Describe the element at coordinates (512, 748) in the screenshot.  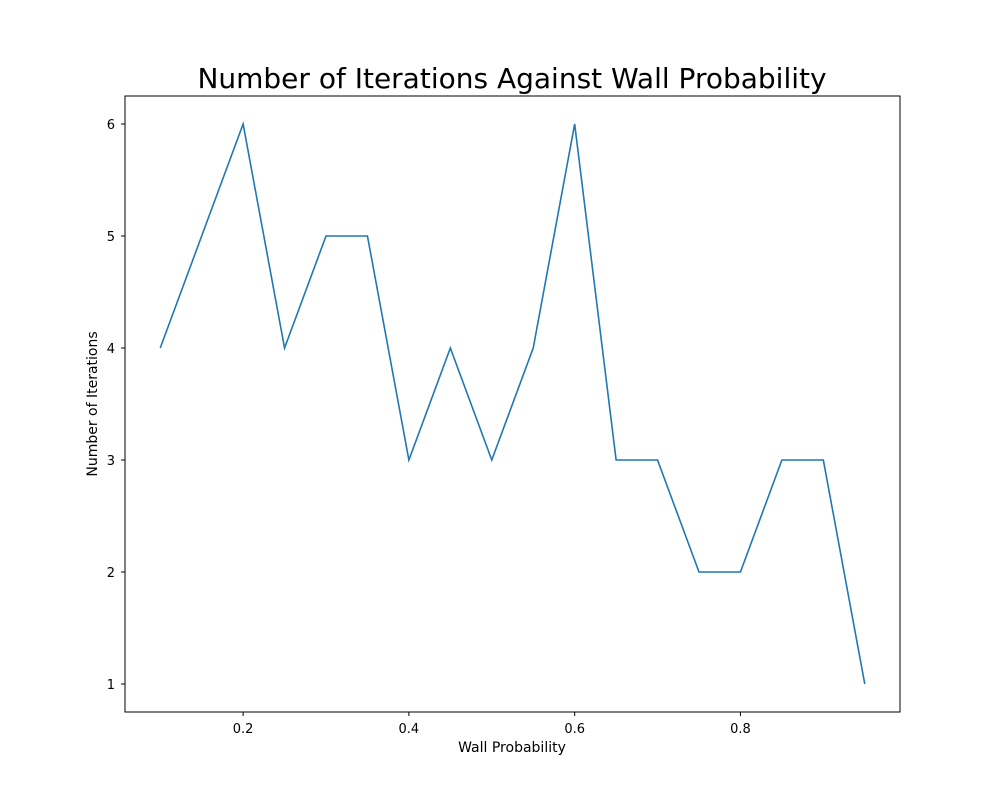
I see `x-axis-label: Wall Probability` at that location.